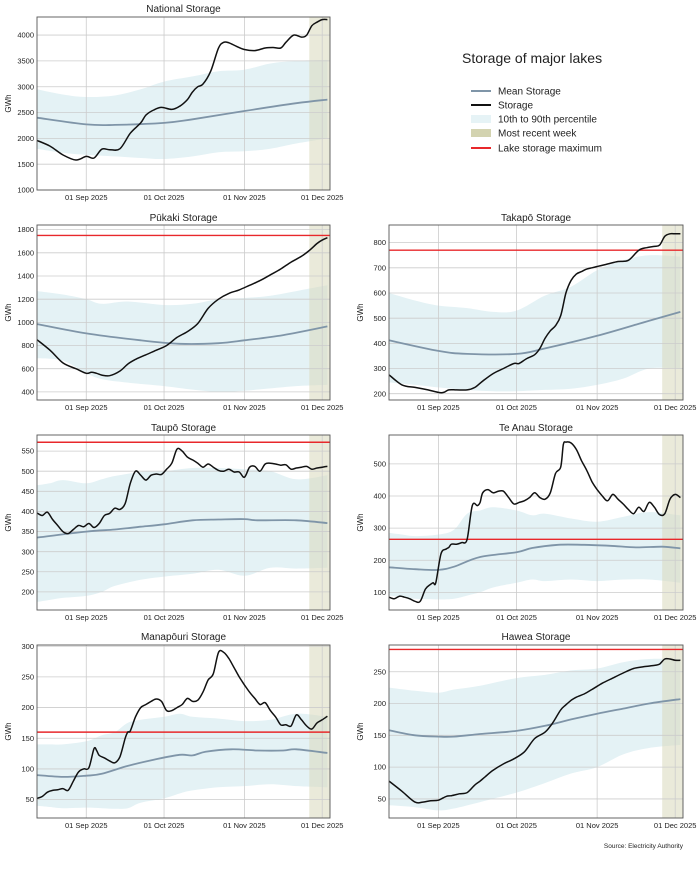 This screenshot has height=892, width=700. Describe the element at coordinates (183, 9) in the screenshot. I see `panel-title: National Storage` at that location.